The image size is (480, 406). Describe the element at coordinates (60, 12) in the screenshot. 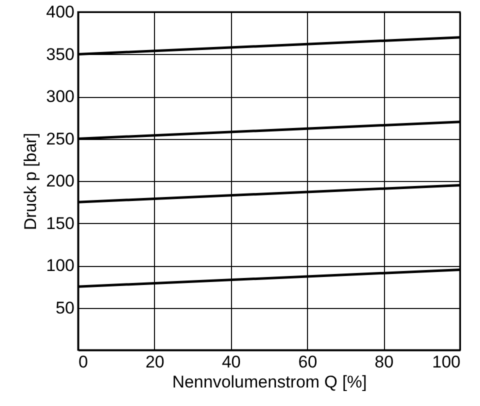

I see `y-tick-label: 400` at that location.